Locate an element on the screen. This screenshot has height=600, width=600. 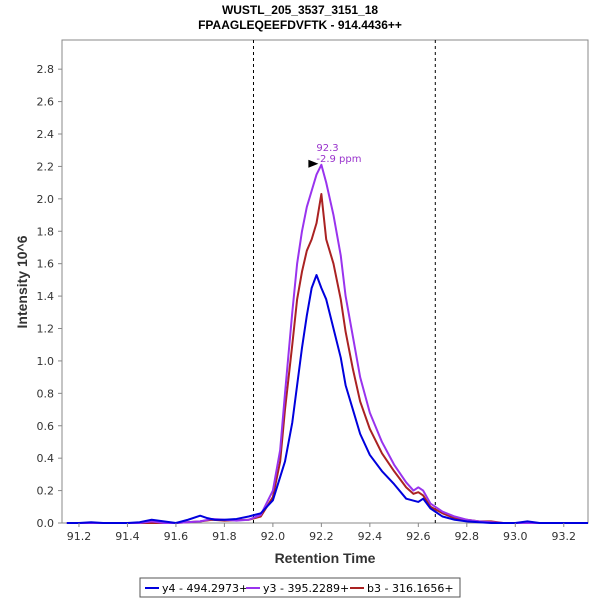
legend-box is located at coordinates (300, 587).